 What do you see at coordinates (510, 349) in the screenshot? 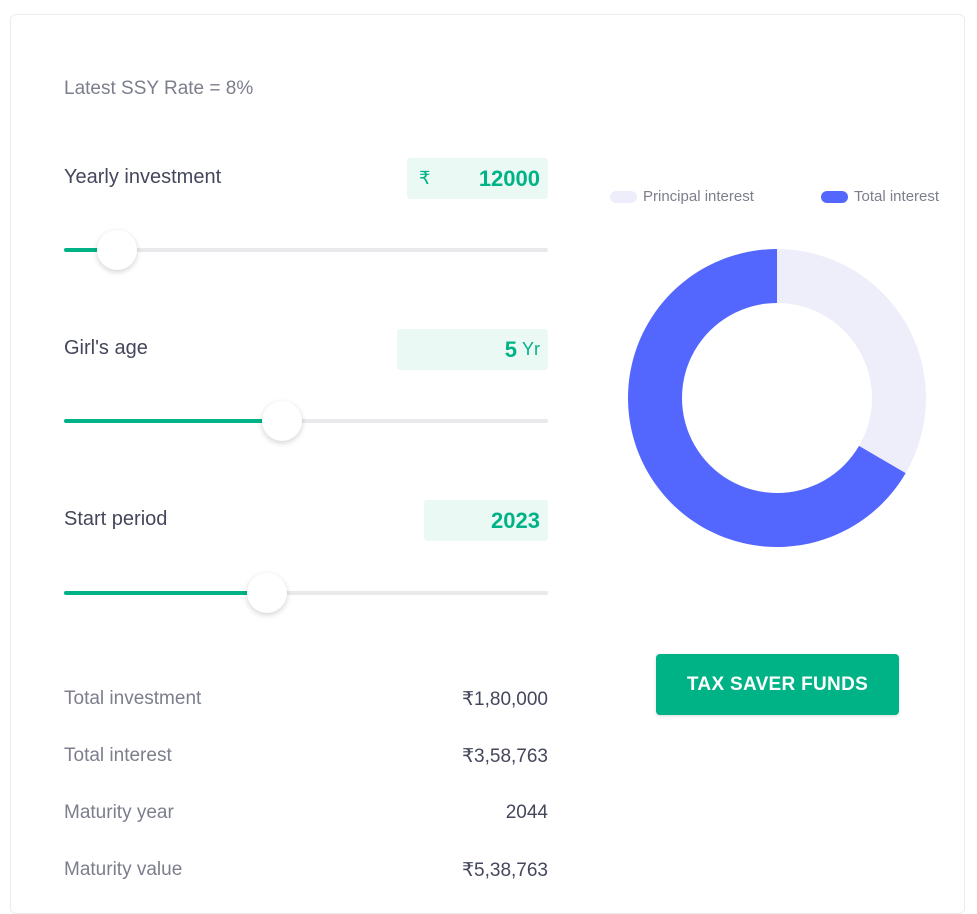
I see `girls-age-value: 5` at bounding box center [510, 349].